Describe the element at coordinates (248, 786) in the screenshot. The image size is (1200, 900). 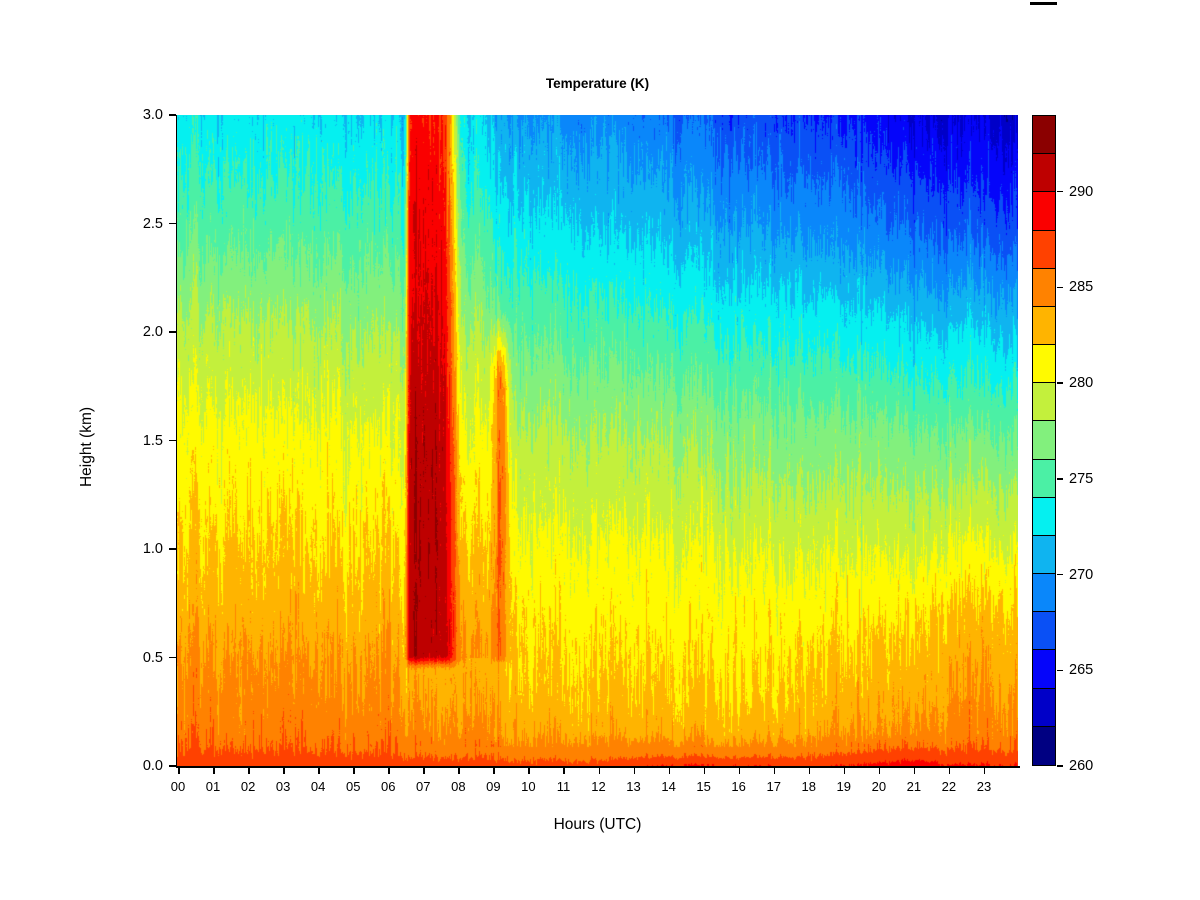
I see `x-tick-label: 02` at that location.